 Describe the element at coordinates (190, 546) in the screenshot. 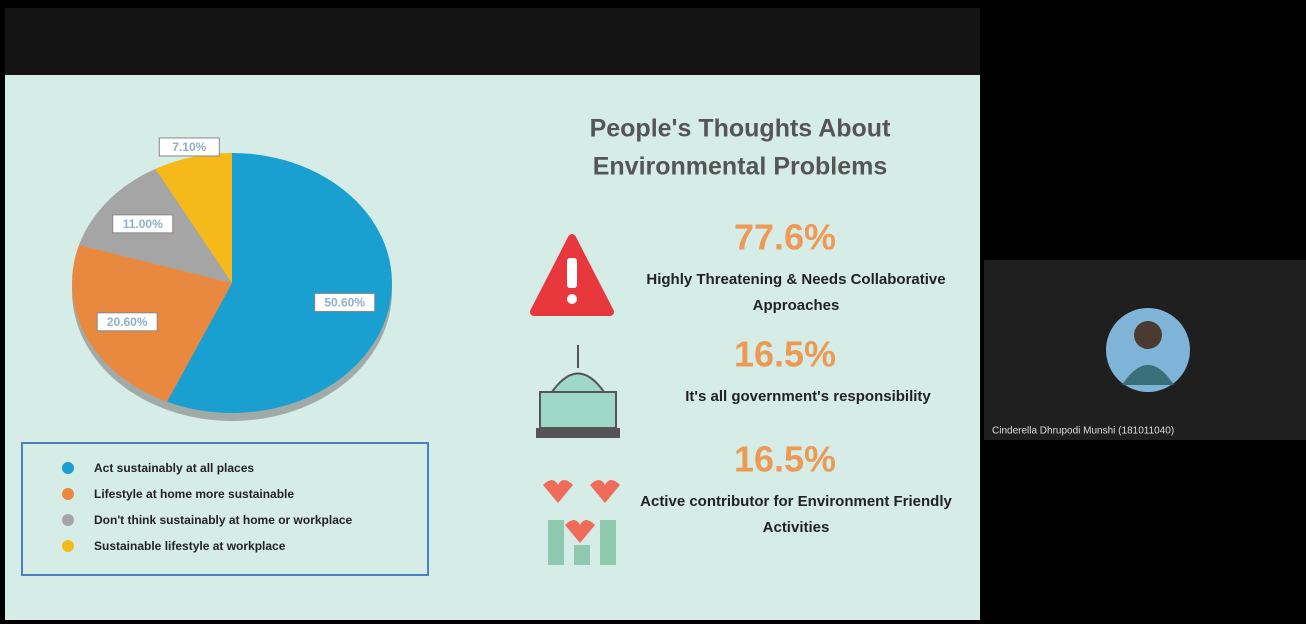

I see `legend-label: Sustainable lifestyle at workplace` at that location.